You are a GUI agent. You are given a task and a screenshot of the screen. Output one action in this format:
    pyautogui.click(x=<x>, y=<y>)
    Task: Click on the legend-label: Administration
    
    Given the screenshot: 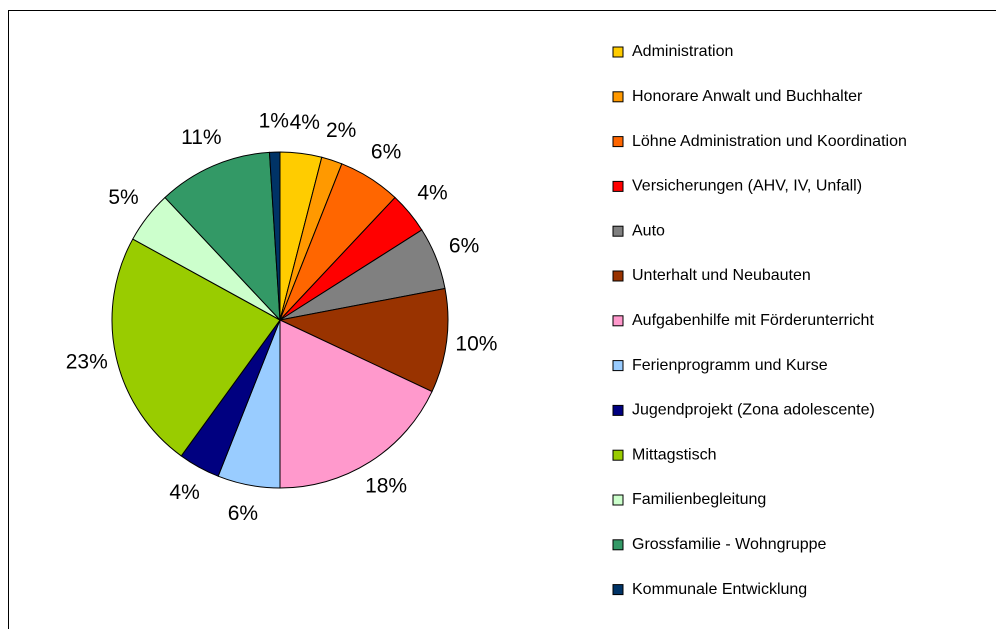 What is the action you would take?
    pyautogui.click(x=682, y=51)
    